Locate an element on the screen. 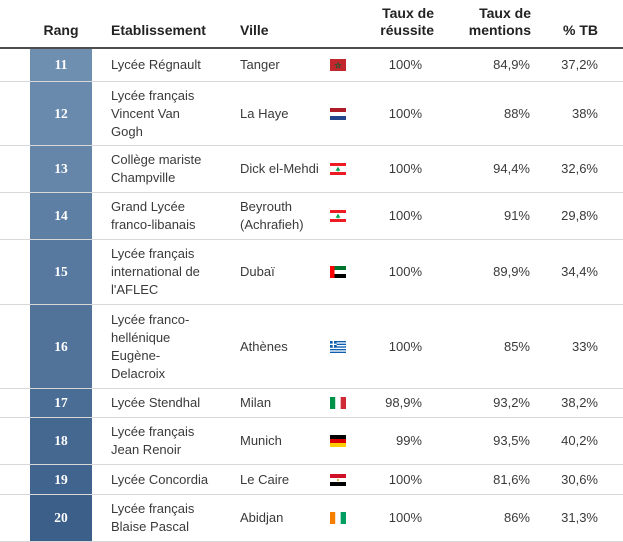 The height and width of the screenshot is (542, 623). ivory-coast-flag-icon is located at coordinates (338, 518).